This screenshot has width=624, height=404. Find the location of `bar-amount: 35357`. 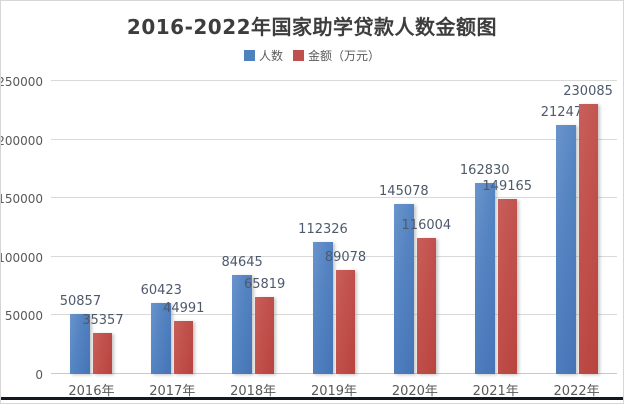

bar-amount: 35357 is located at coordinates (103, 343).